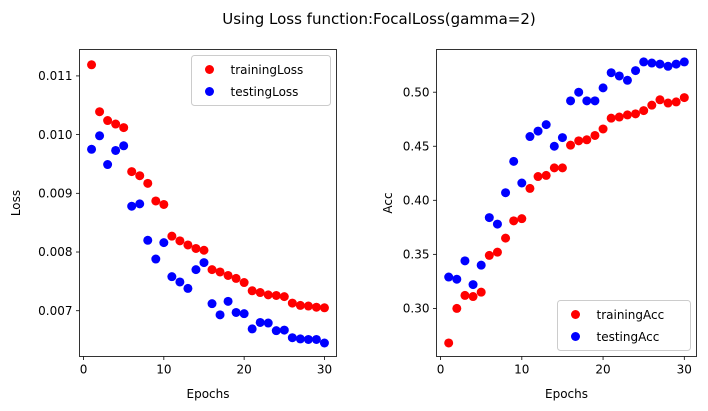  What do you see at coordinates (416, 309) in the screenshot?
I see `y-tick-label: 0.30` at bounding box center [416, 309].